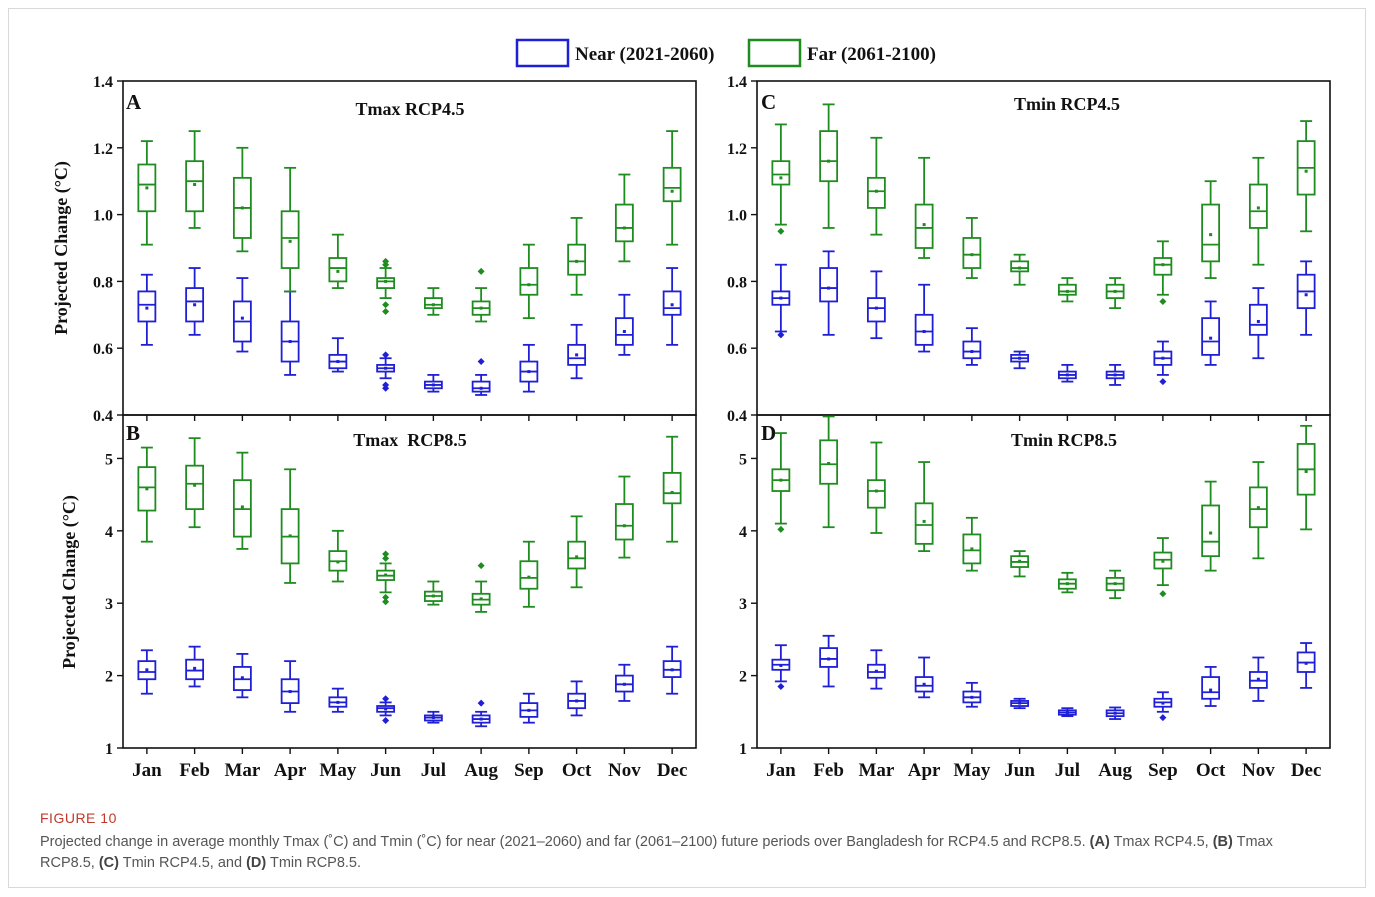  What do you see at coordinates (182, 863) in the screenshot?
I see `caption-c-text: Tmin RCP4.5, and` at bounding box center [182, 863].